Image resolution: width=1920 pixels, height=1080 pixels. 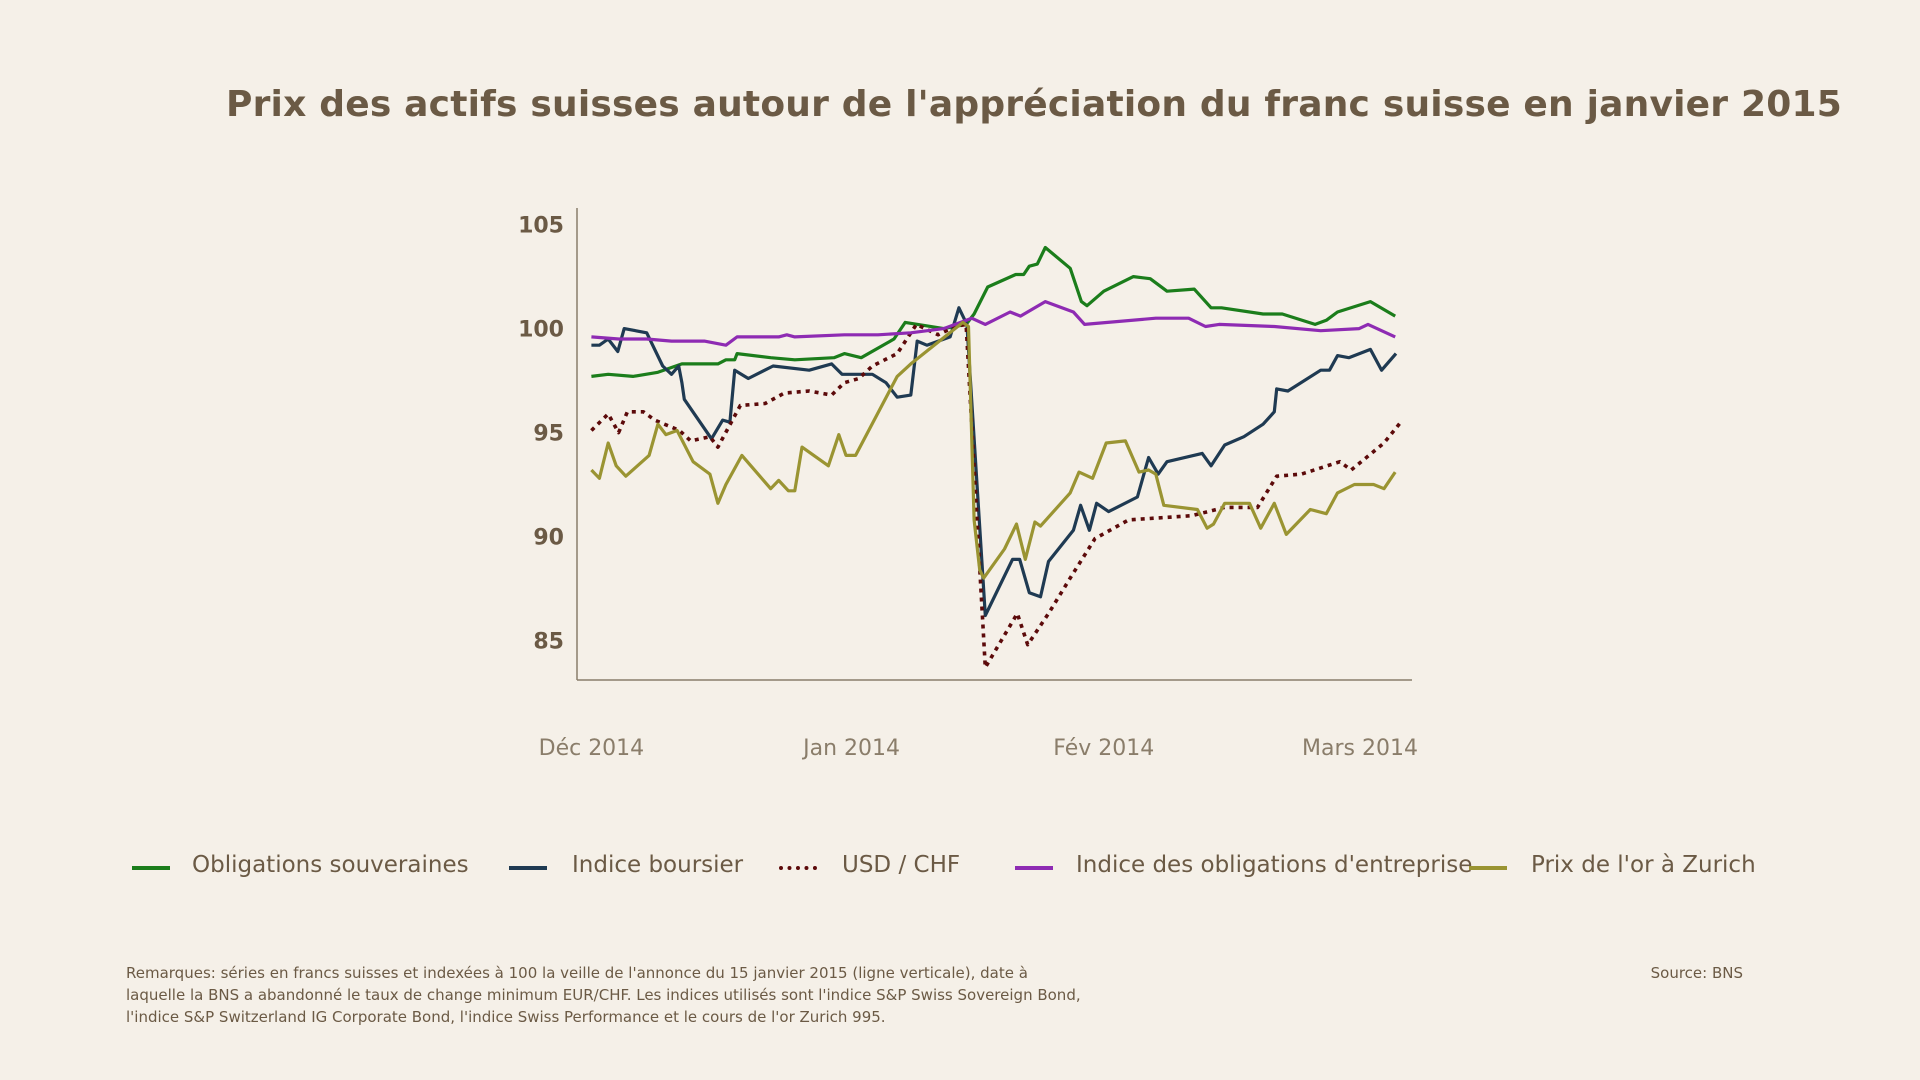 I want to click on legend-label: Prix de l'or à Zurich, so click(x=1643, y=865).